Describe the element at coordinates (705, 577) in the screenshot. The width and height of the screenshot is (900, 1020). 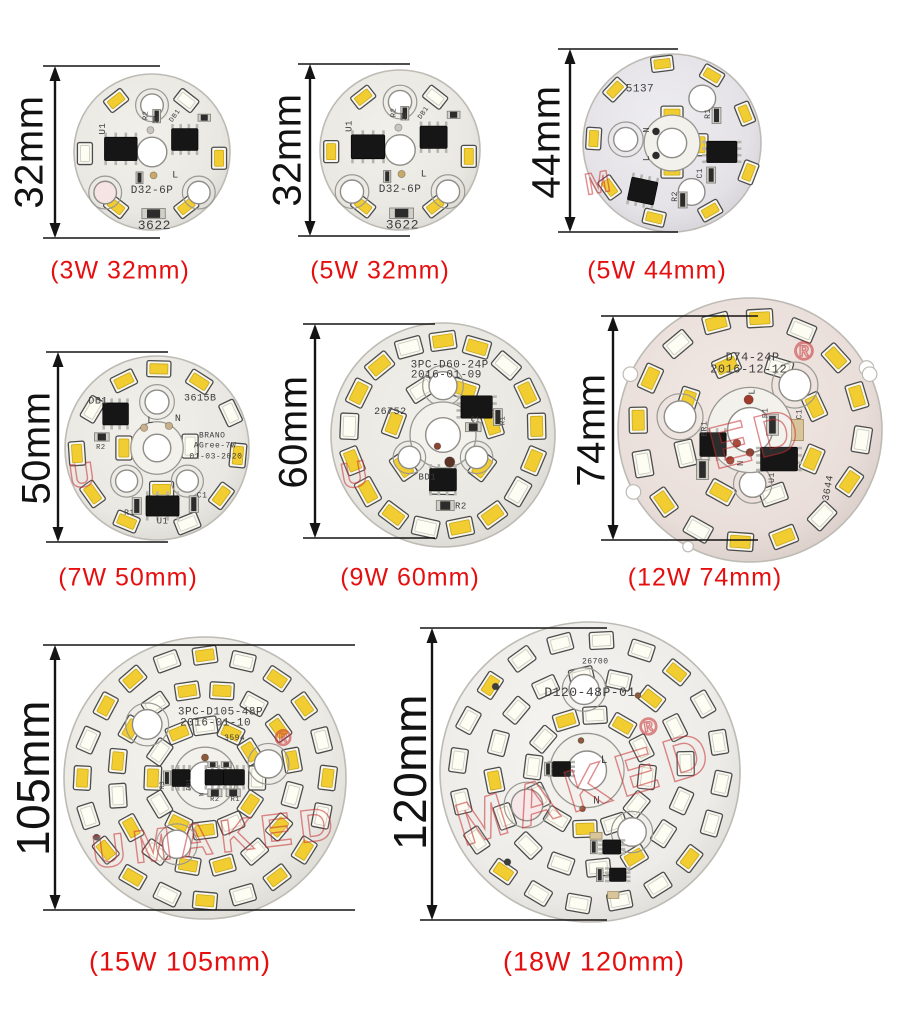
I see `caption-12w-74mm: (12W 74mm)` at that location.